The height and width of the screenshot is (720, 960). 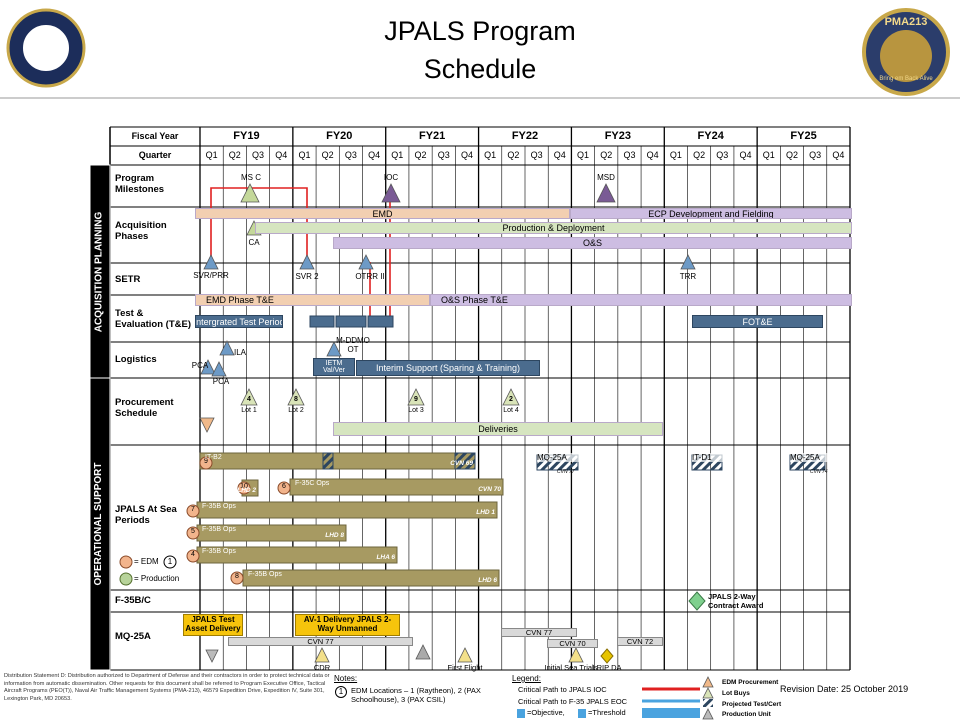 What do you see at coordinates (170, 561) in the screenshot?
I see `edm-number: 1` at bounding box center [170, 561].